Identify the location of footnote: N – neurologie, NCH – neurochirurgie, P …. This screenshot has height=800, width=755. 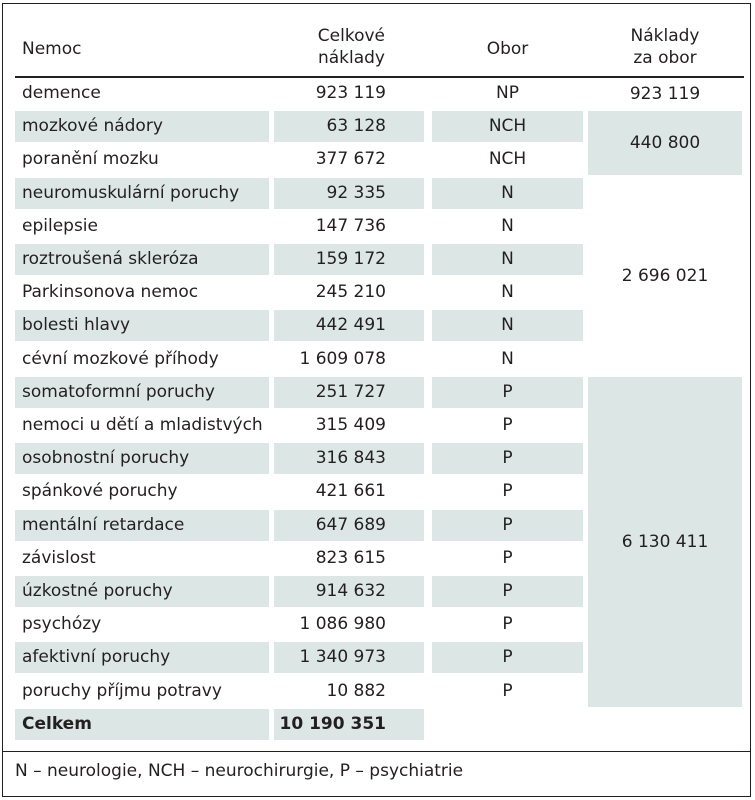
(239, 771).